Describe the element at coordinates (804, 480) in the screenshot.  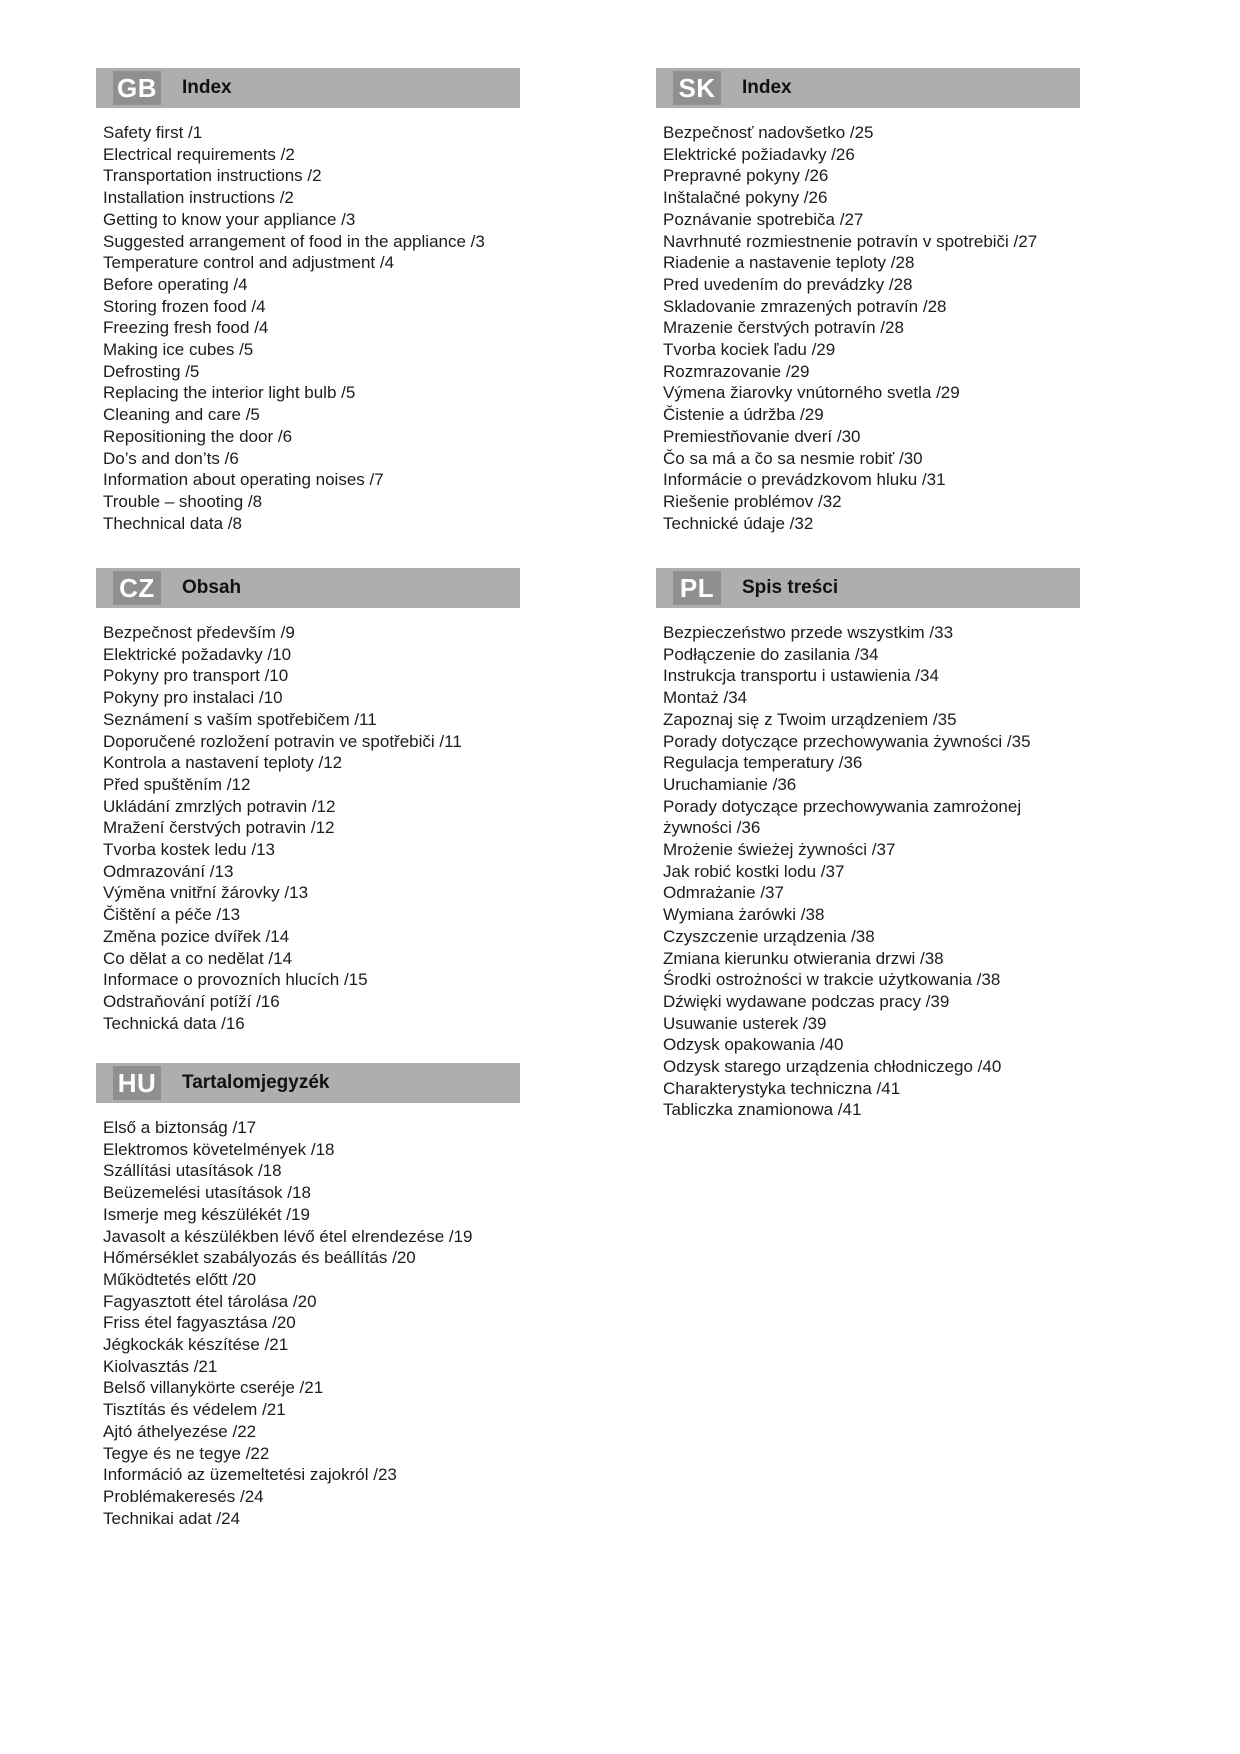
I see `toc-entry: Informácie o prevádzkovom hluku /31` at that location.